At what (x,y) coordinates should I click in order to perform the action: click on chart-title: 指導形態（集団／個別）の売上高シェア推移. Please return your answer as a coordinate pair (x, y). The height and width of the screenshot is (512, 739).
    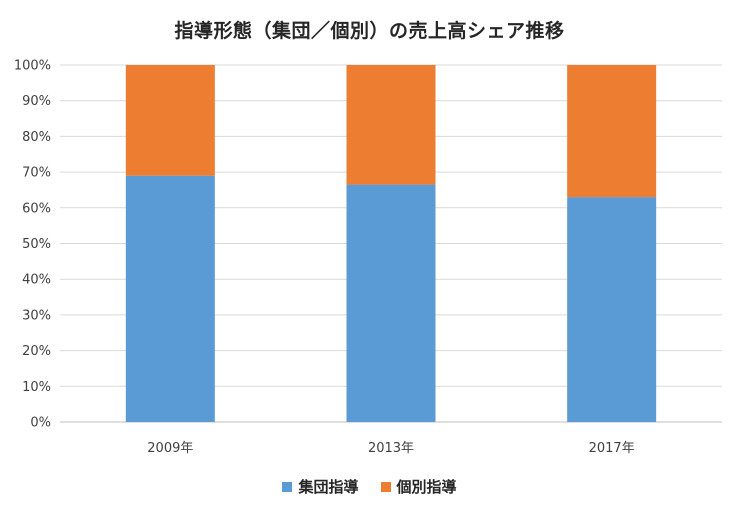
    Looking at the image, I should click on (369, 31).